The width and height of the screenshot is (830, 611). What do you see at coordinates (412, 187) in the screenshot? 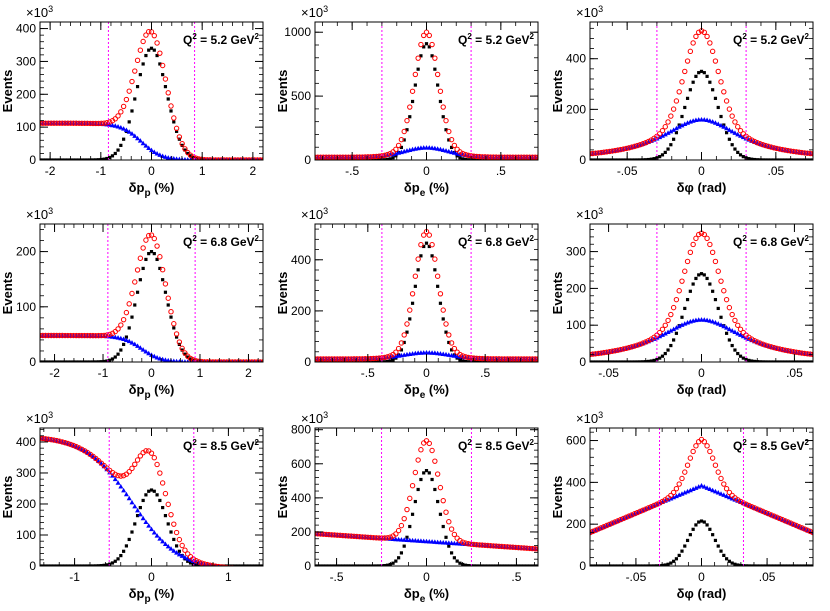
I see `x-axis-label-main: δp` at bounding box center [412, 187].